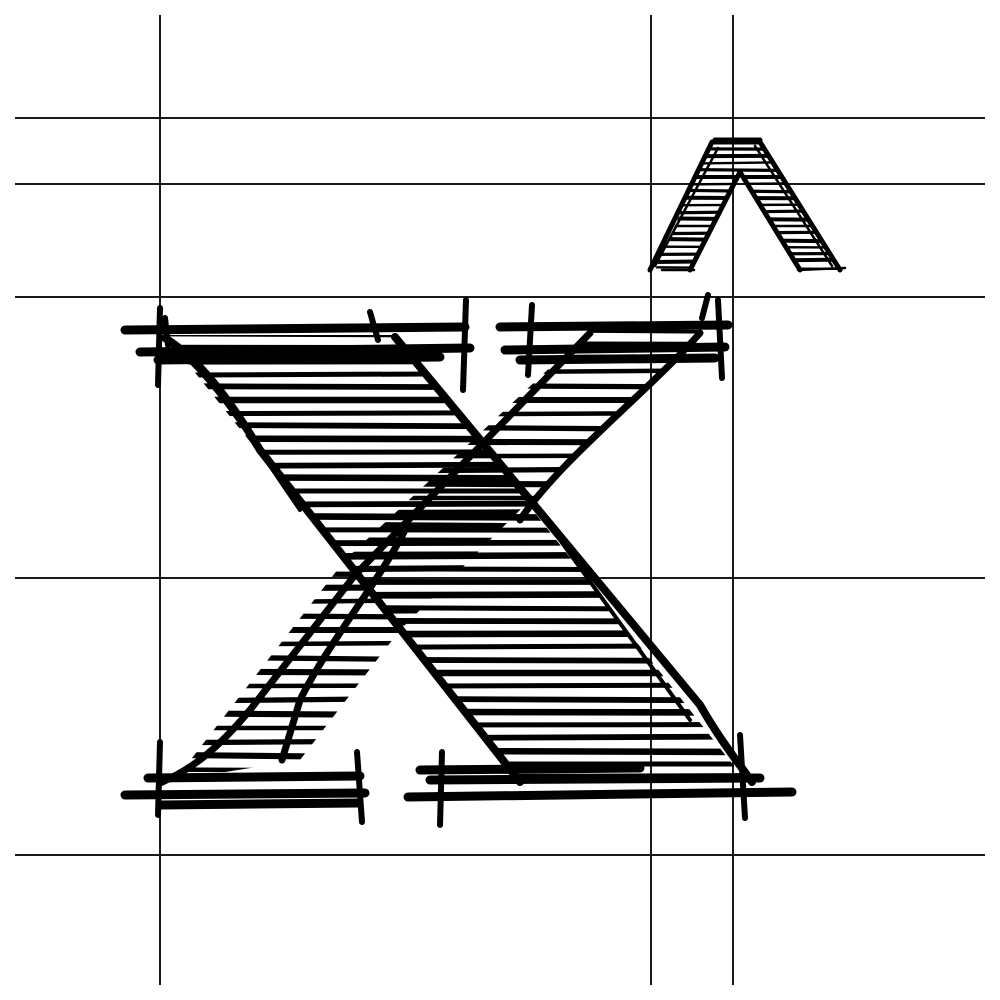  Describe the element at coordinates (600, 782) in the screenshot. I see `x-bottom-right-serif` at that location.